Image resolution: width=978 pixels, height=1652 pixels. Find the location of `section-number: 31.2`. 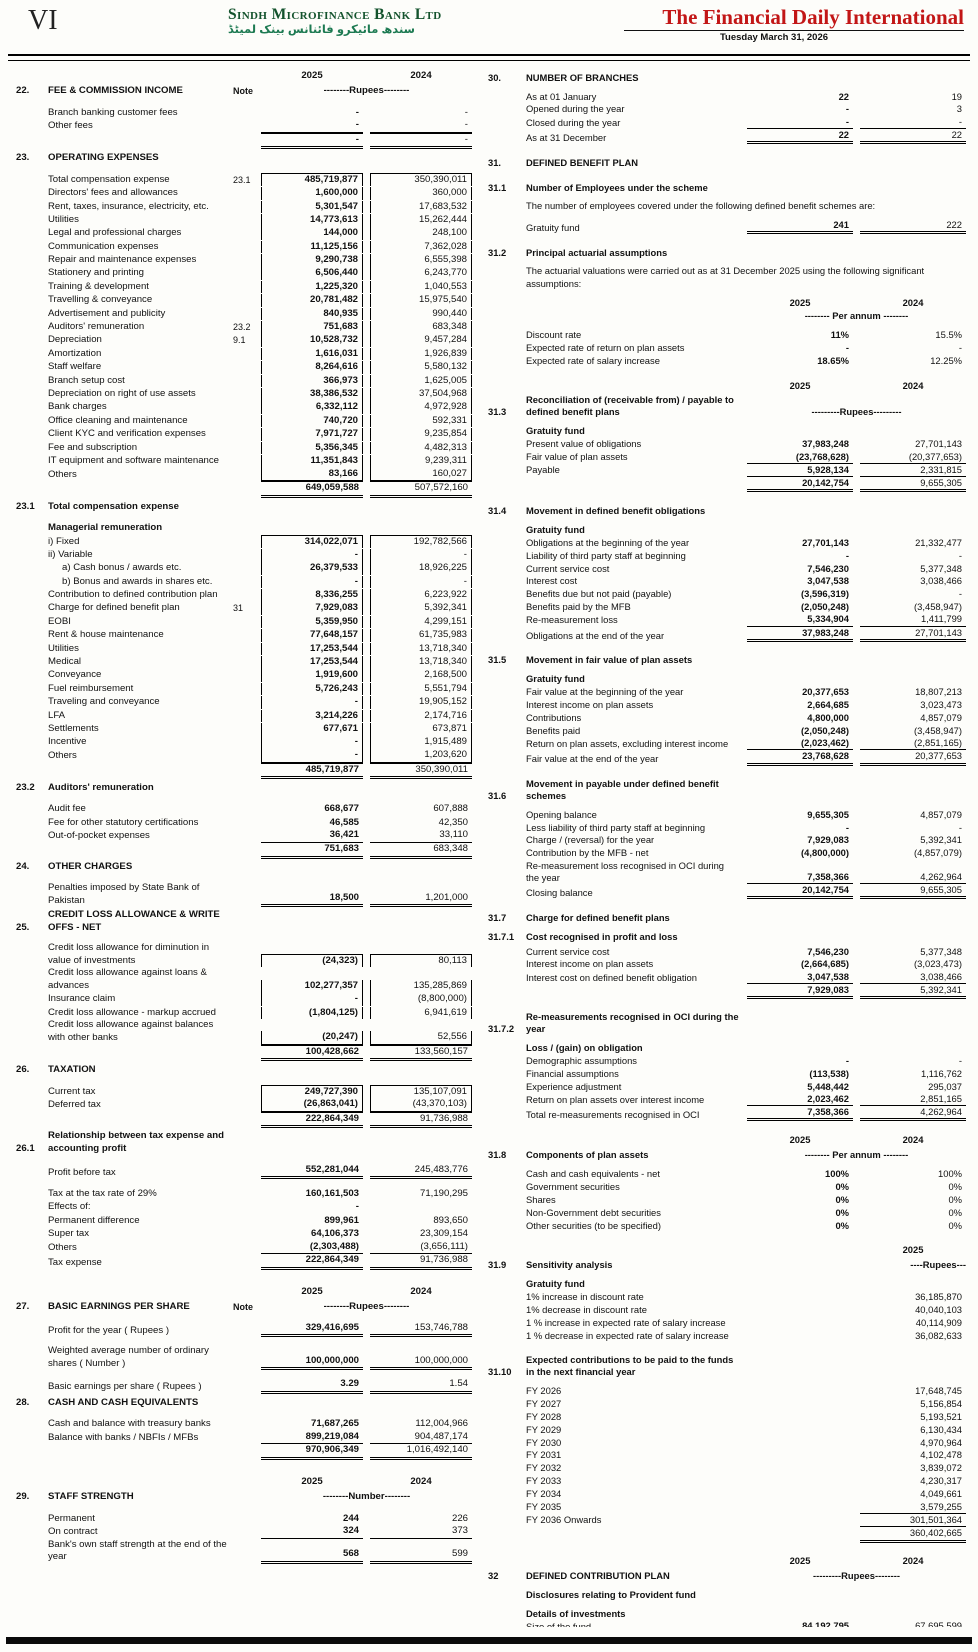

section-number: 31.2 is located at coordinates (497, 252).